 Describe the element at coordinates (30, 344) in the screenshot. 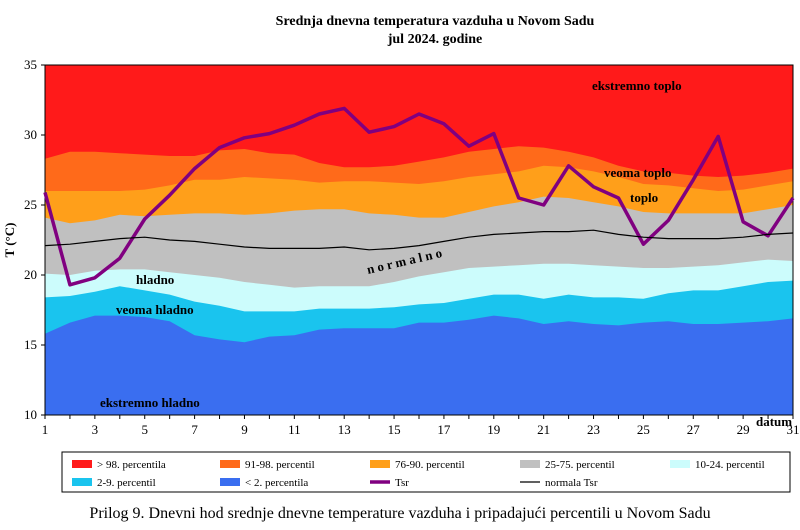

I see `y-tick-label: 15` at that location.